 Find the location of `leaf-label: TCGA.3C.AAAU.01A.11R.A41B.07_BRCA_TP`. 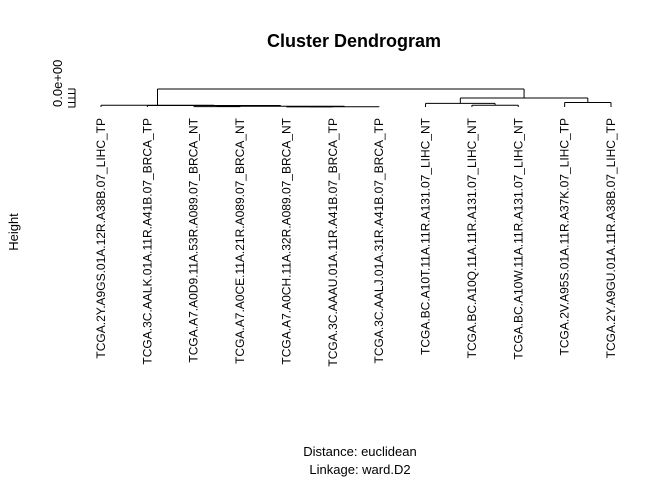

leaf-label: TCGA.3C.AAAU.01A.11R.A41B.07_BRCA_TP is located at coordinates (333, 242).